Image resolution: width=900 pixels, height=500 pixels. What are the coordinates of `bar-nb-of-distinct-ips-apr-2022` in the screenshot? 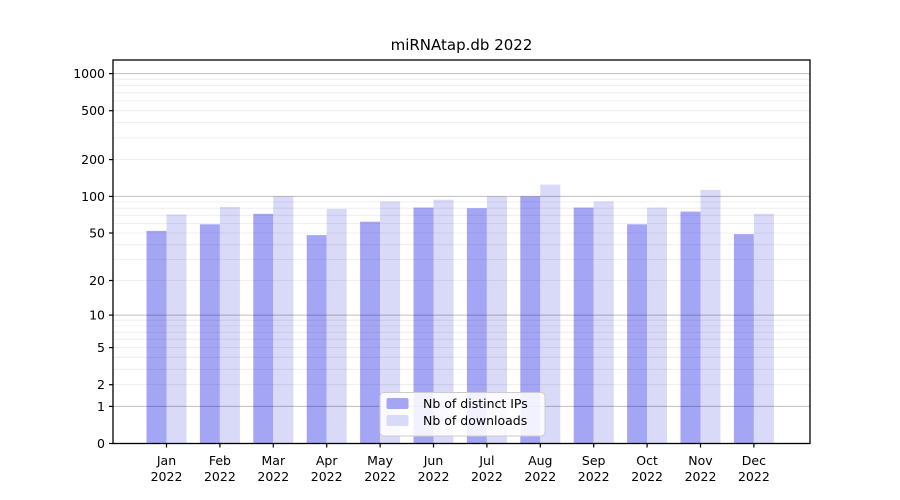 It's located at (316, 339).